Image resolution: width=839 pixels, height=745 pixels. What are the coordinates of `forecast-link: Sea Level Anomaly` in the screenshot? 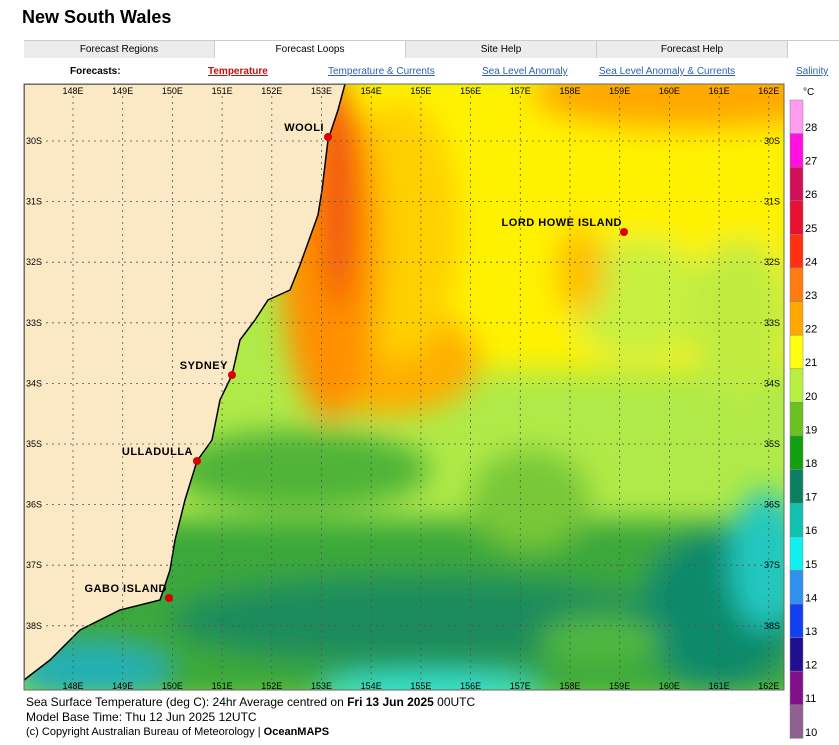 It's located at (525, 71).